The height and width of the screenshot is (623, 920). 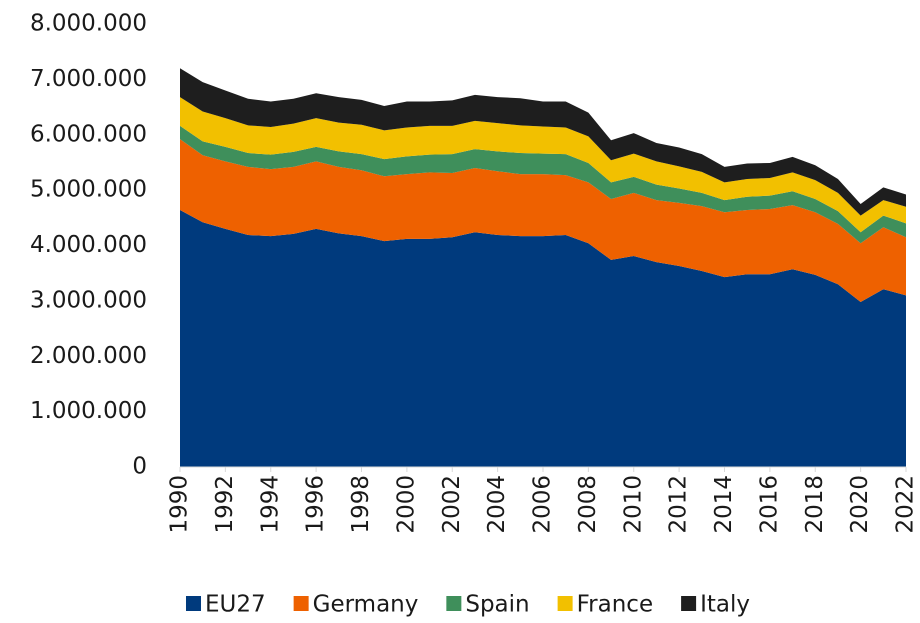 I want to click on x-tick-label: 2010, so click(x=633, y=504).